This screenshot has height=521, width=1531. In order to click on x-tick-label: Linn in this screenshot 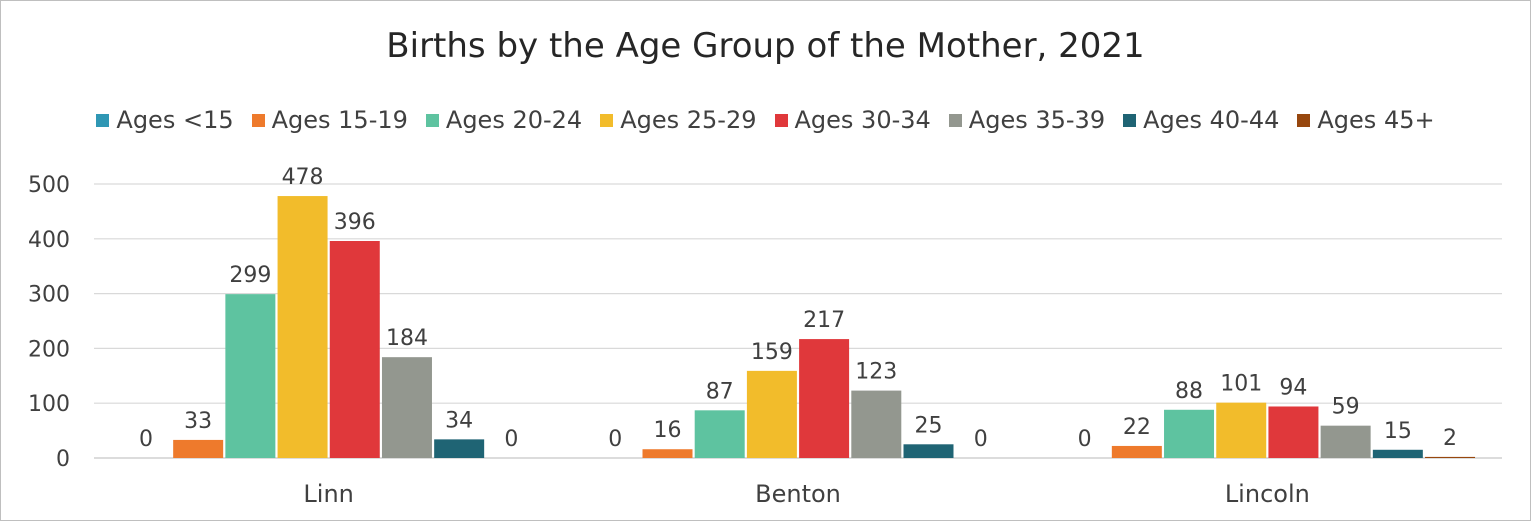, I will do `click(328, 494)`.